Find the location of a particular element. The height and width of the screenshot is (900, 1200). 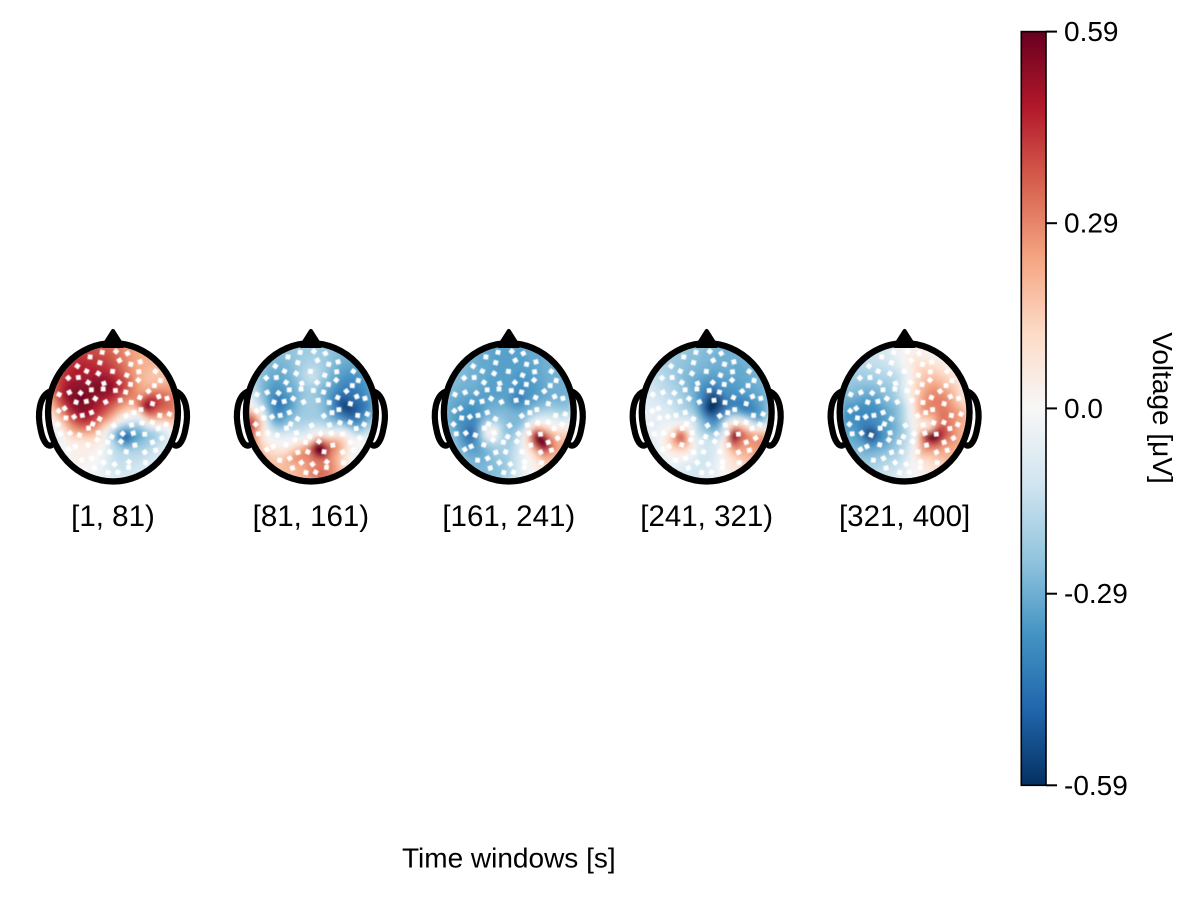

svg-text: 0.0 is located at coordinates (1083, 408).